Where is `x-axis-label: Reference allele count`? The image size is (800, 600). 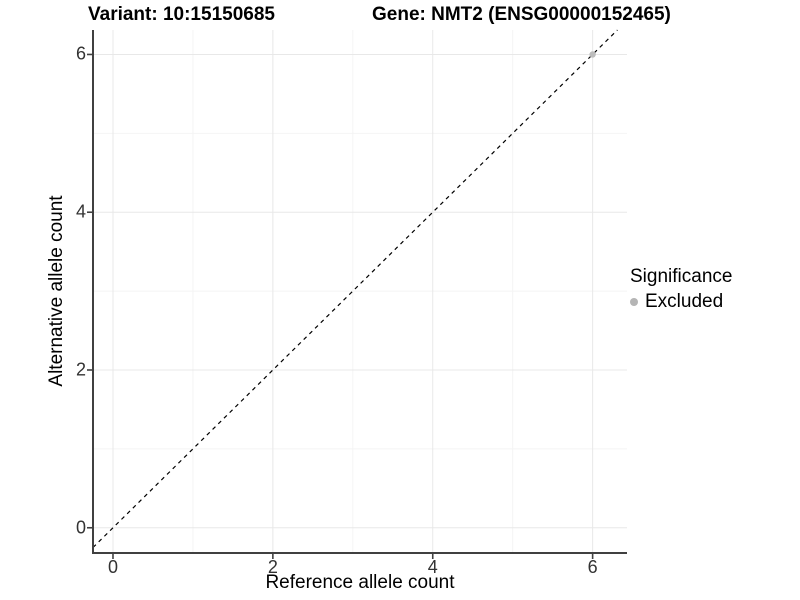
x-axis-label: Reference allele count is located at coordinates (360, 582).